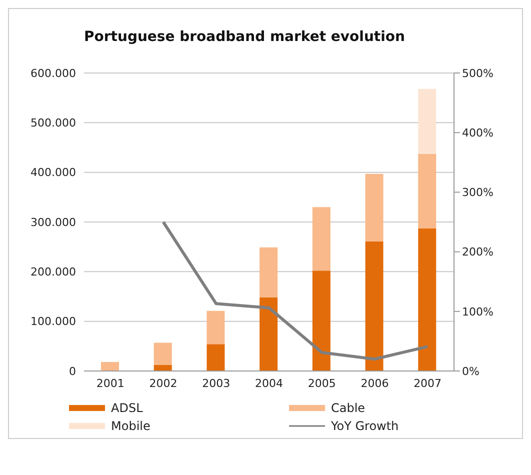 The height and width of the screenshot is (475, 531). Describe the element at coordinates (348, 408) in the screenshot. I see `legend-label: Cable` at that location.